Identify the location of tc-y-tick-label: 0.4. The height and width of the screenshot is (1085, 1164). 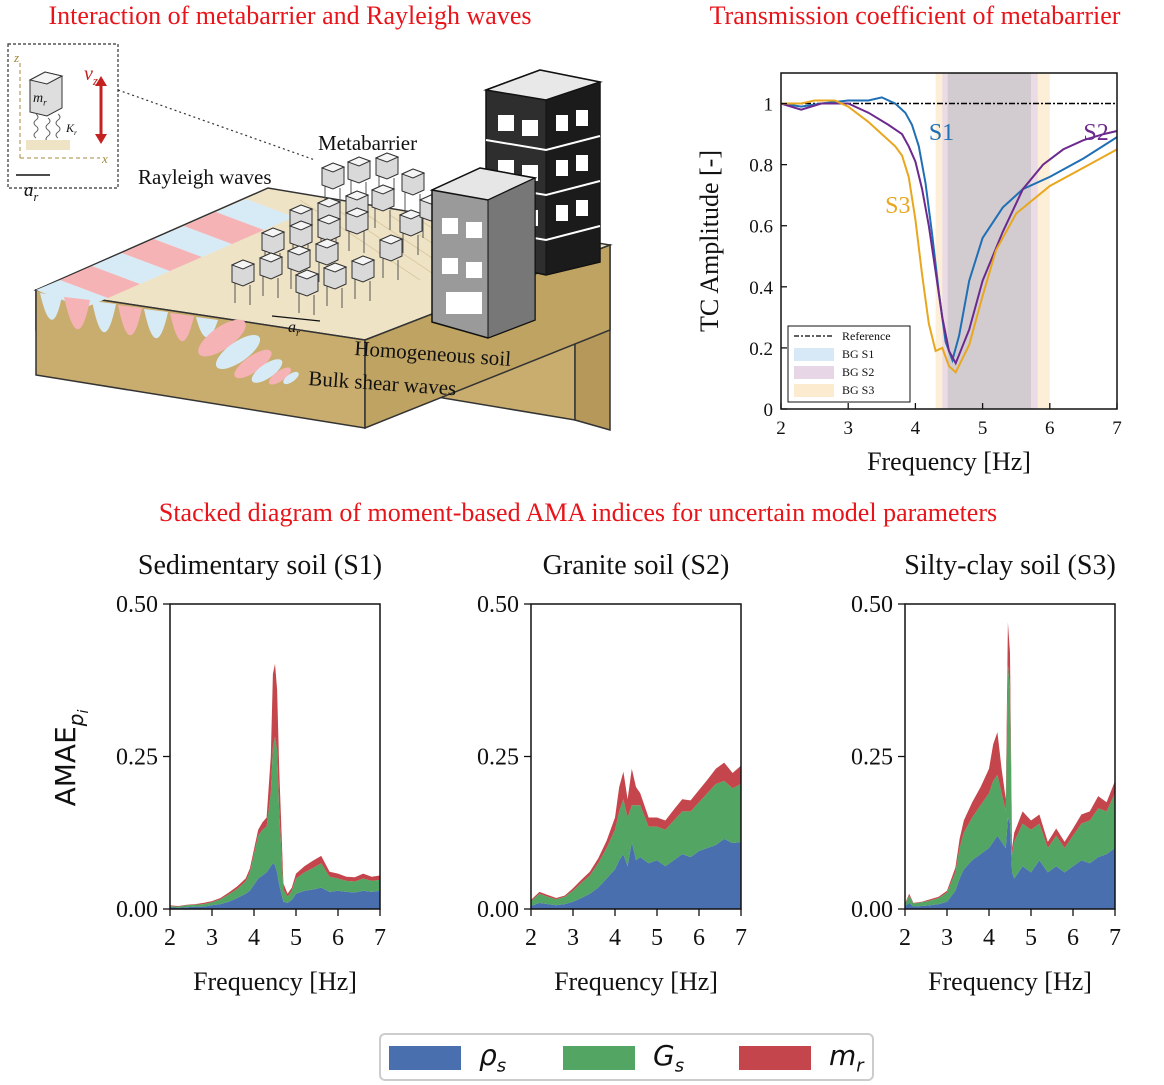
(761, 288).